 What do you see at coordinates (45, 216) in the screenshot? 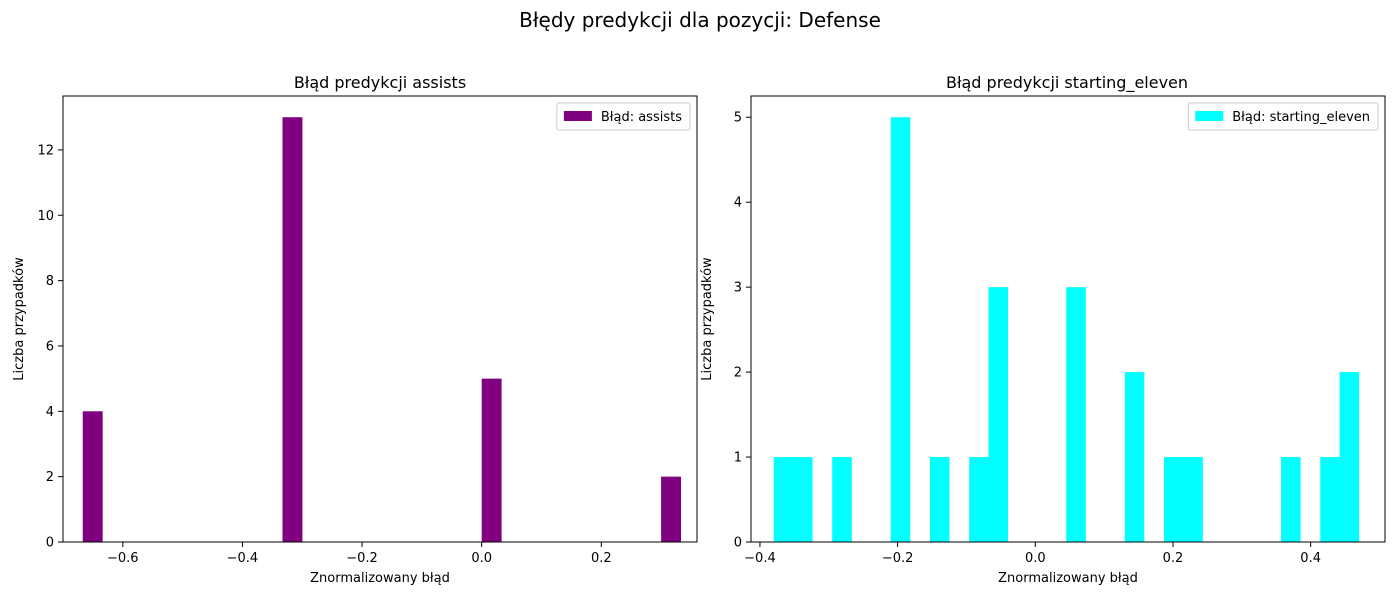
I see `y-tick-label: 10` at bounding box center [45, 216].